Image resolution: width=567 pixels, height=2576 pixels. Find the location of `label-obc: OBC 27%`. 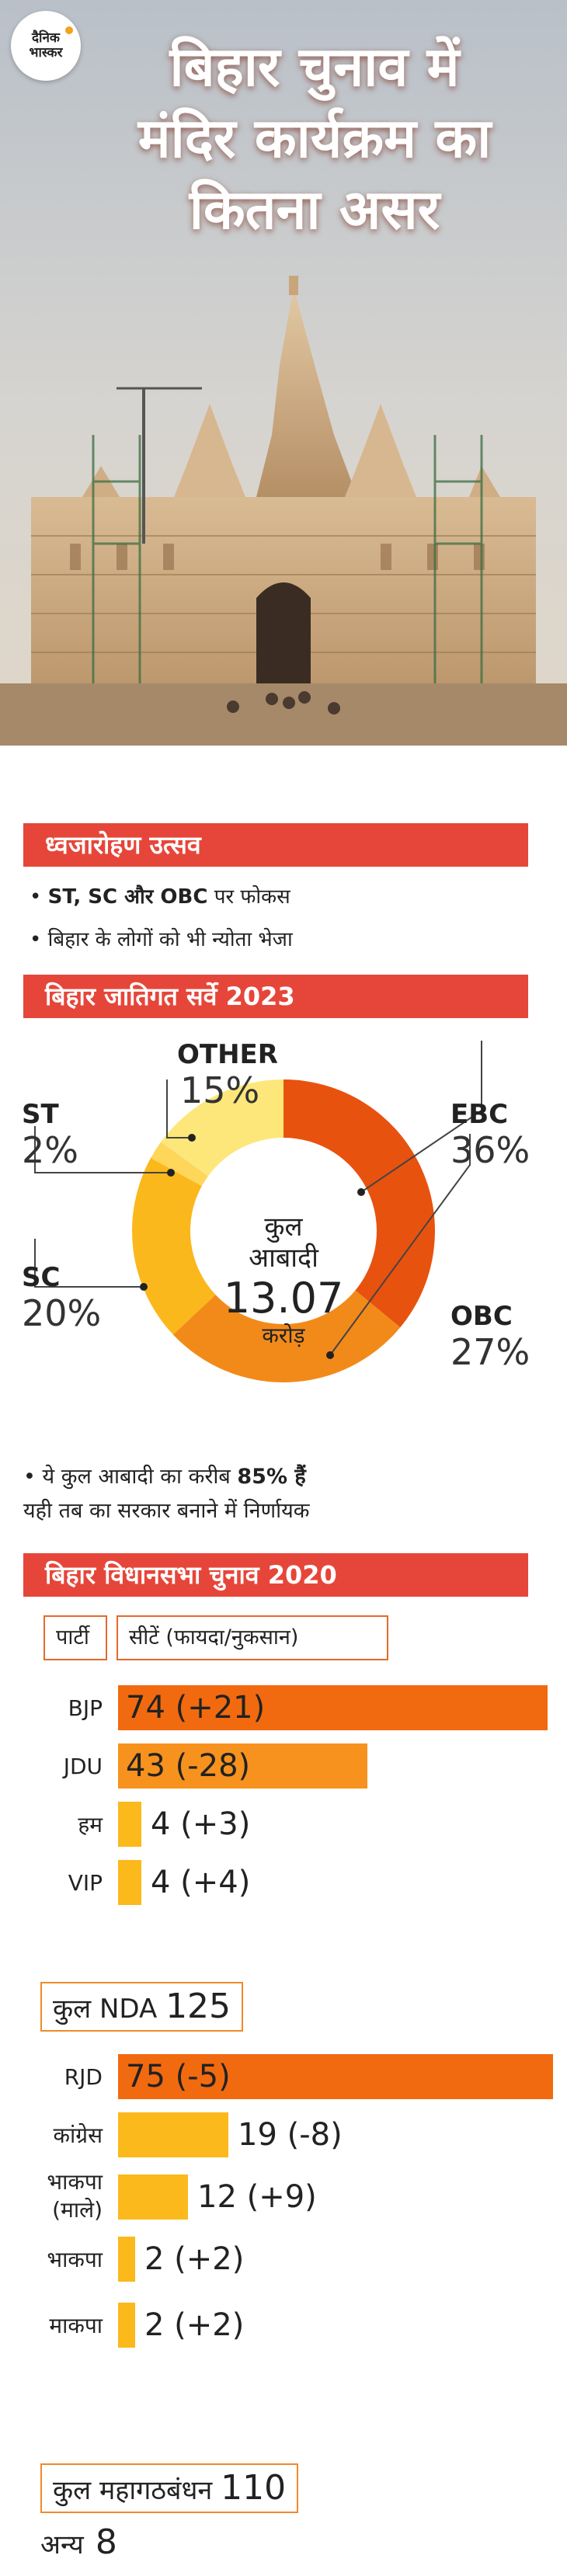

label-obc: OBC 27% is located at coordinates (490, 1336).